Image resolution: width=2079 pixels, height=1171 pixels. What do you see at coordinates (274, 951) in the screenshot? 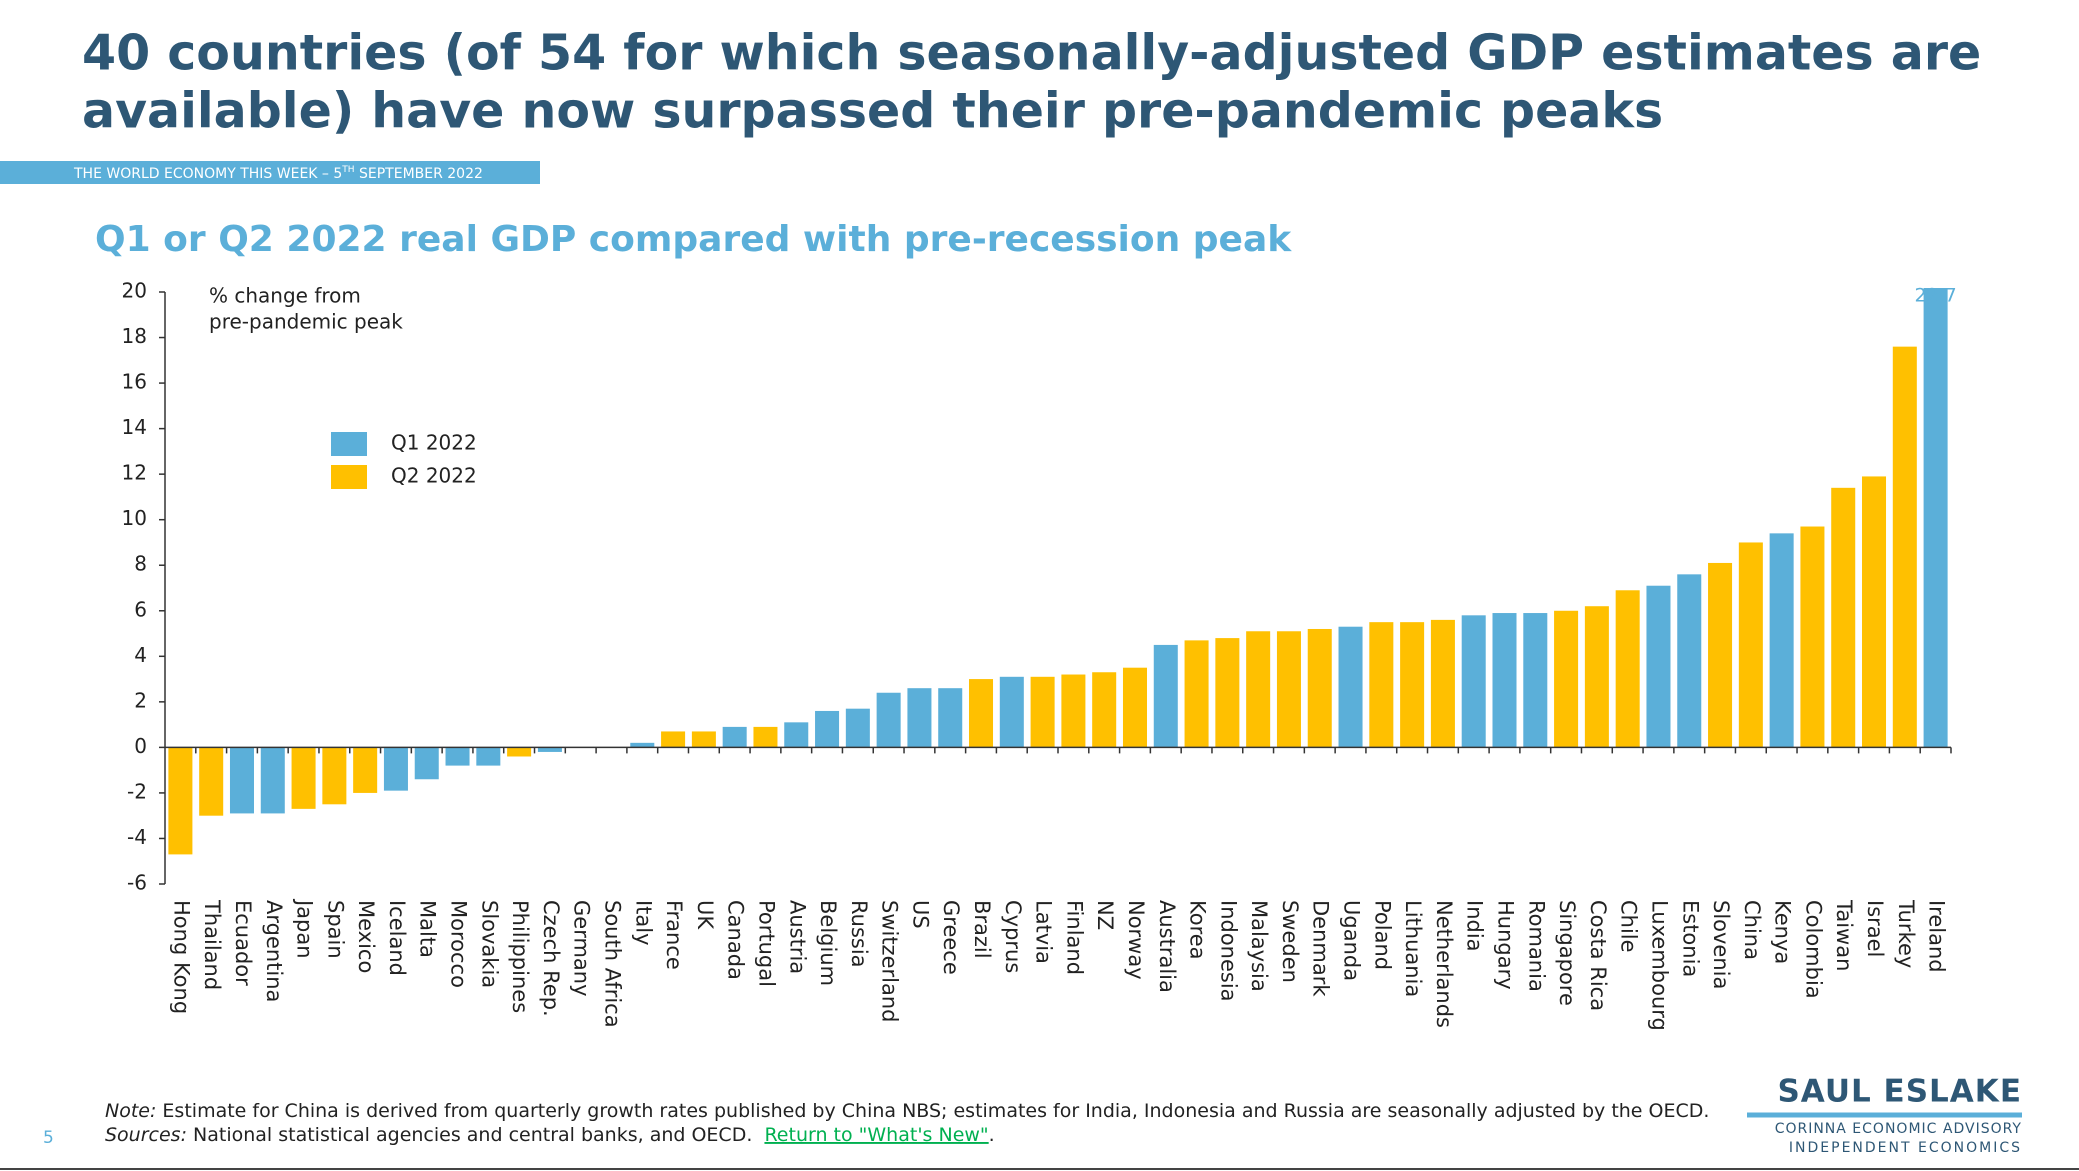
I see `x-tick-label: Argentina` at bounding box center [274, 951].